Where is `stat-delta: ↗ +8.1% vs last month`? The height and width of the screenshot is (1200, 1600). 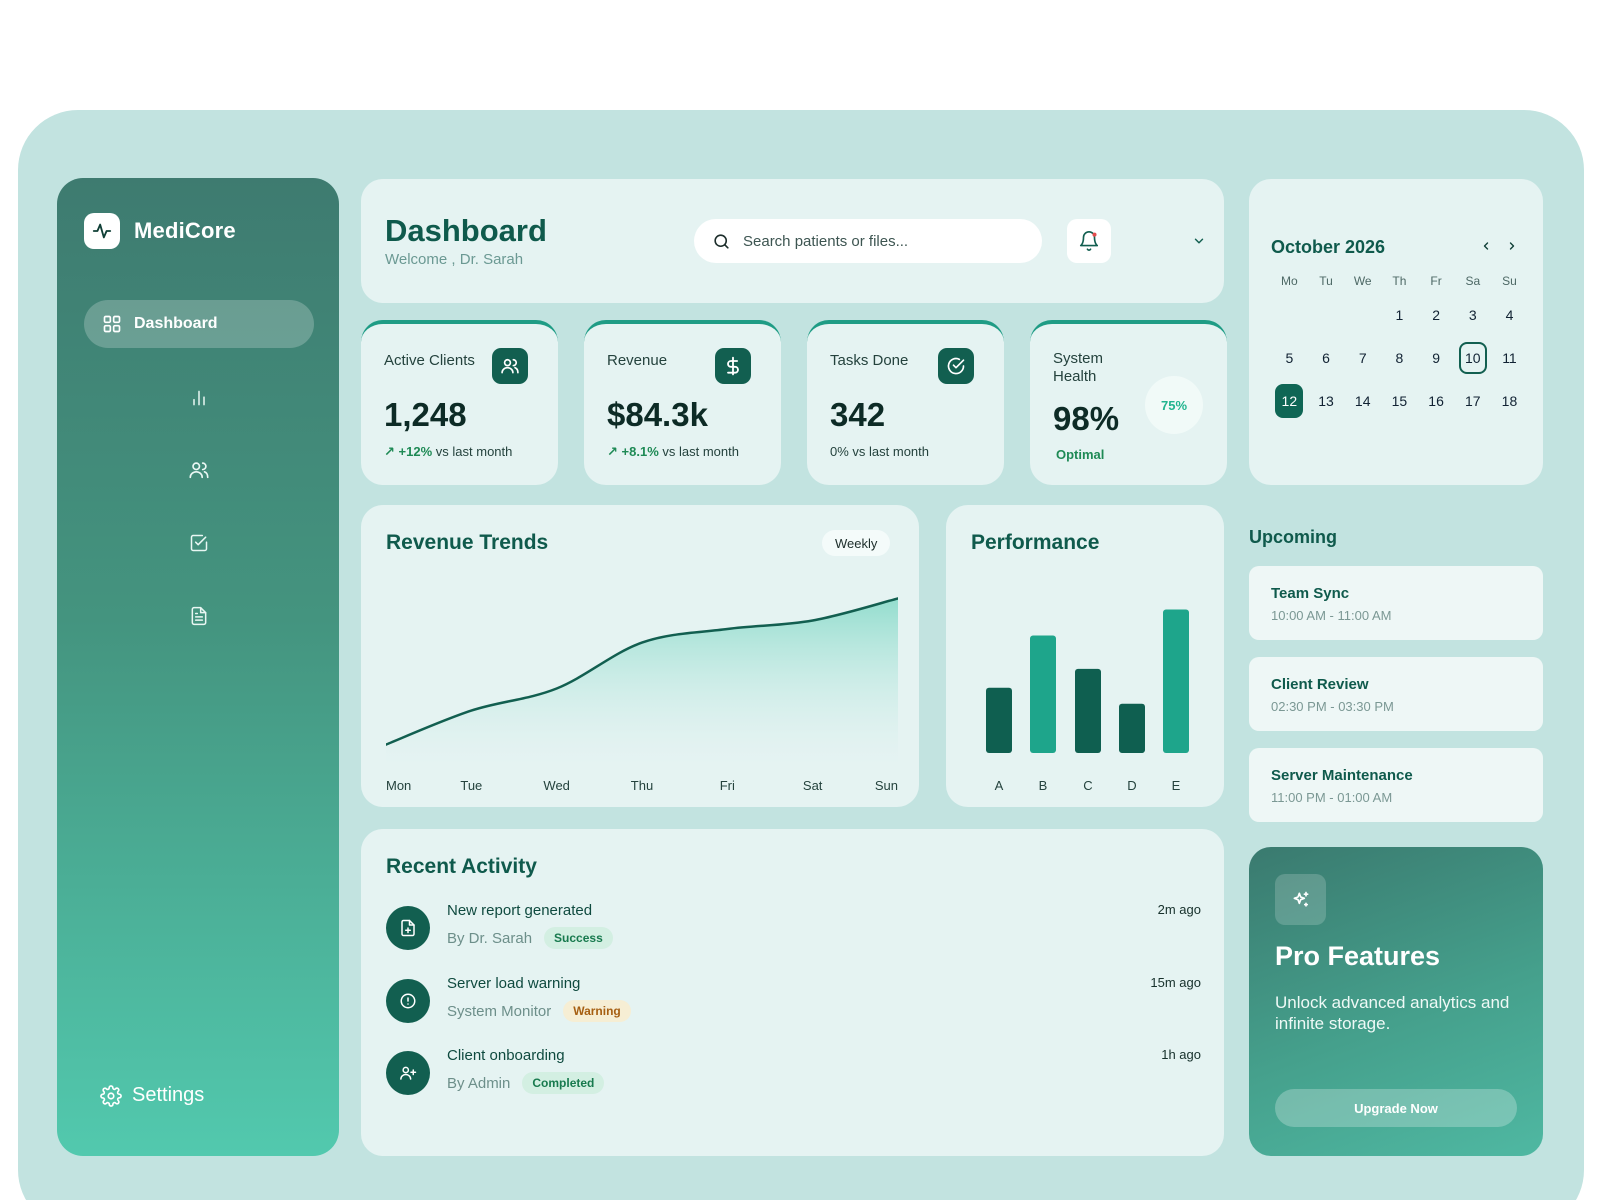
stat-delta: ↗ +8.1% vs last month is located at coordinates (673, 452).